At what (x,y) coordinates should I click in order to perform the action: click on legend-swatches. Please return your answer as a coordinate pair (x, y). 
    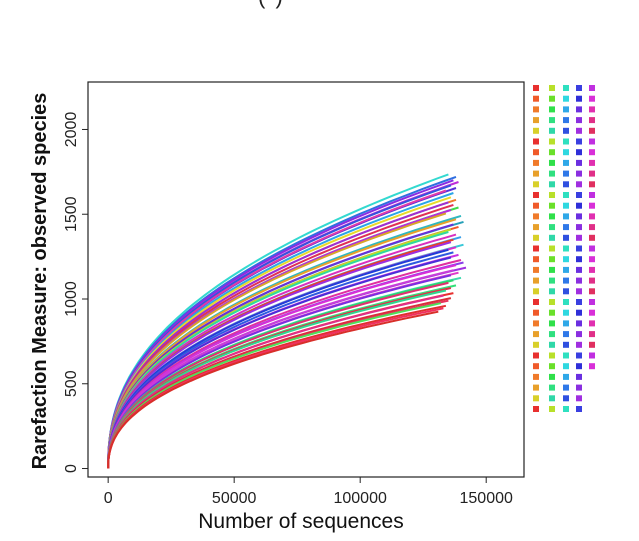
    Looking at the image, I should click on (564, 248).